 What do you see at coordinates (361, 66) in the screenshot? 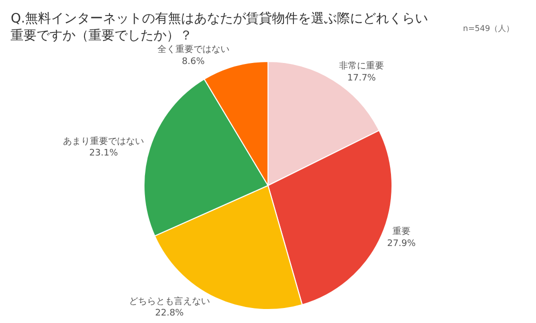
I see `slice-label: 非常に重要` at bounding box center [361, 66].